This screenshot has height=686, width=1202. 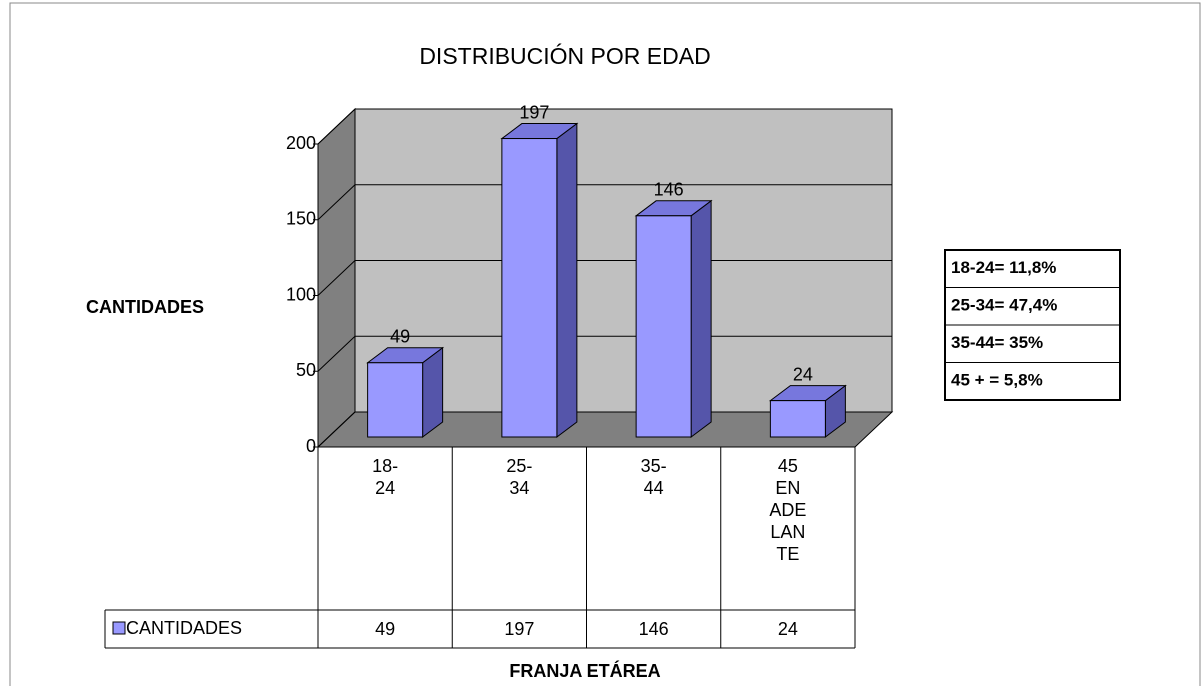 What do you see at coordinates (311, 446) in the screenshot?
I see `y-tick-label: 0` at bounding box center [311, 446].